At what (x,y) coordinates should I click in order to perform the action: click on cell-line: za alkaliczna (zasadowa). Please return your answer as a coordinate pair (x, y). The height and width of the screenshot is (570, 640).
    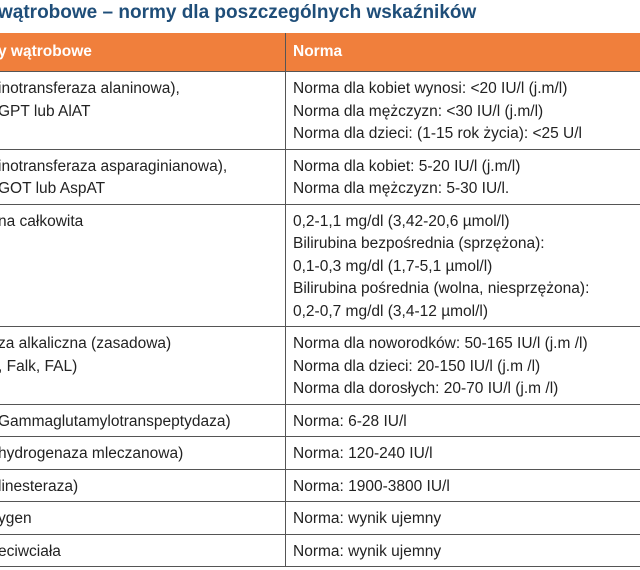
    Looking at the image, I should click on (86, 343).